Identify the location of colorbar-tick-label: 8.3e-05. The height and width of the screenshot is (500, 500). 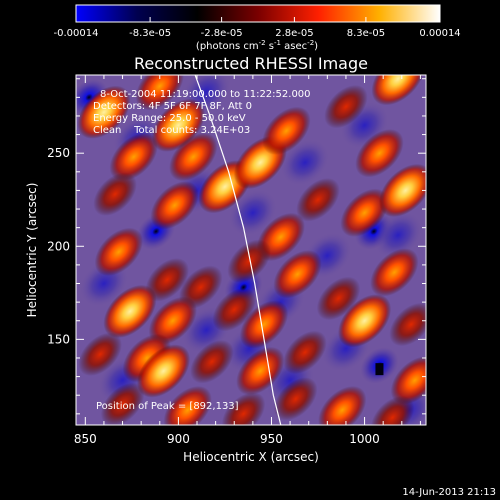
(366, 33).